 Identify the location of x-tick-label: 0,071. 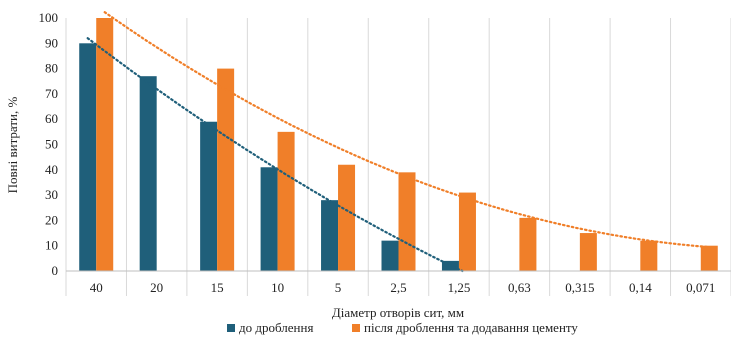
(700, 287).